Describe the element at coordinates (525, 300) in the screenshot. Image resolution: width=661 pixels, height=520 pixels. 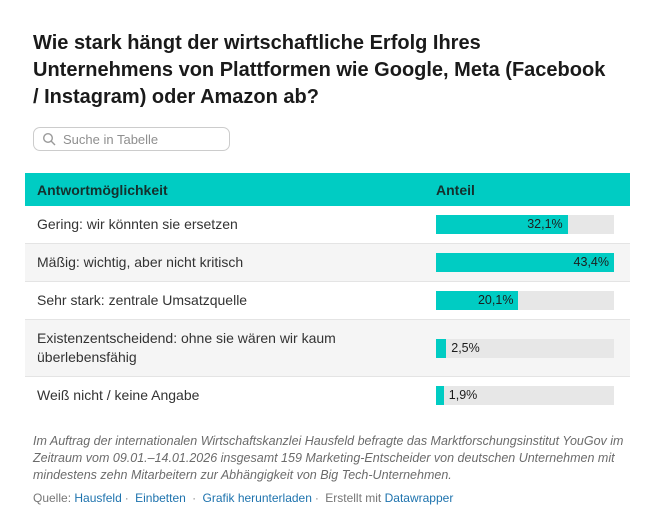
I see `bar-track: 20,1%` at that location.